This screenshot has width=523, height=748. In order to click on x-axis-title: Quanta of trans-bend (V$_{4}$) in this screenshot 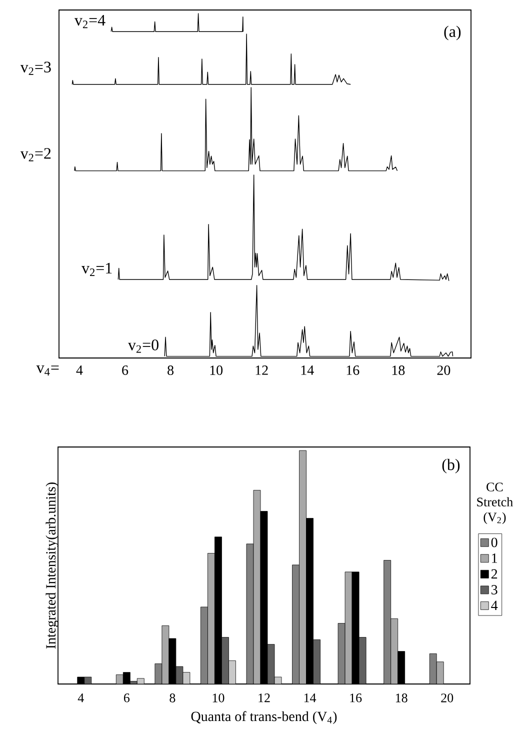, I will do `click(264, 717)`.